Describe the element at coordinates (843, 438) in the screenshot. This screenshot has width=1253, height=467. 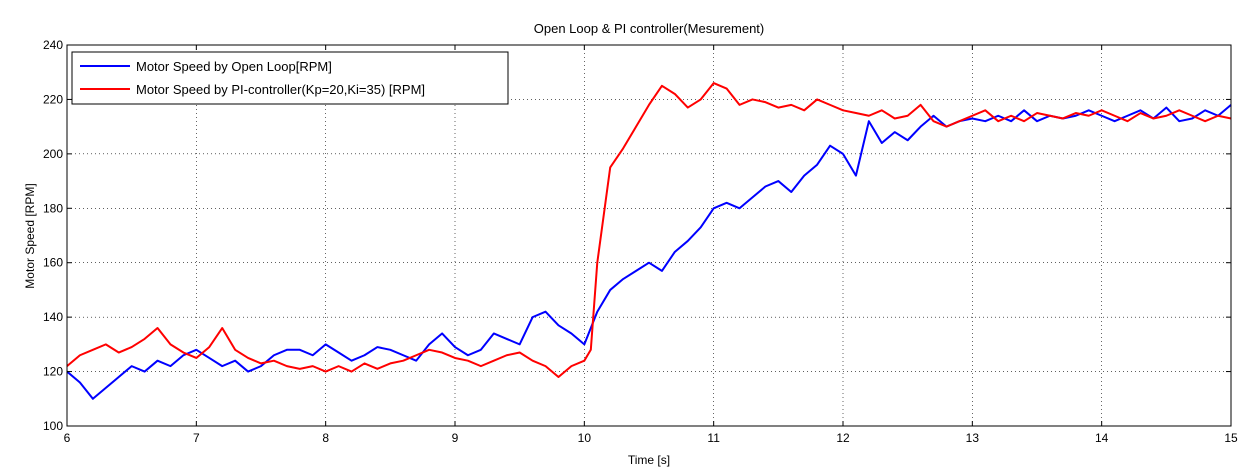
I see `x-tick-label: 12` at that location.